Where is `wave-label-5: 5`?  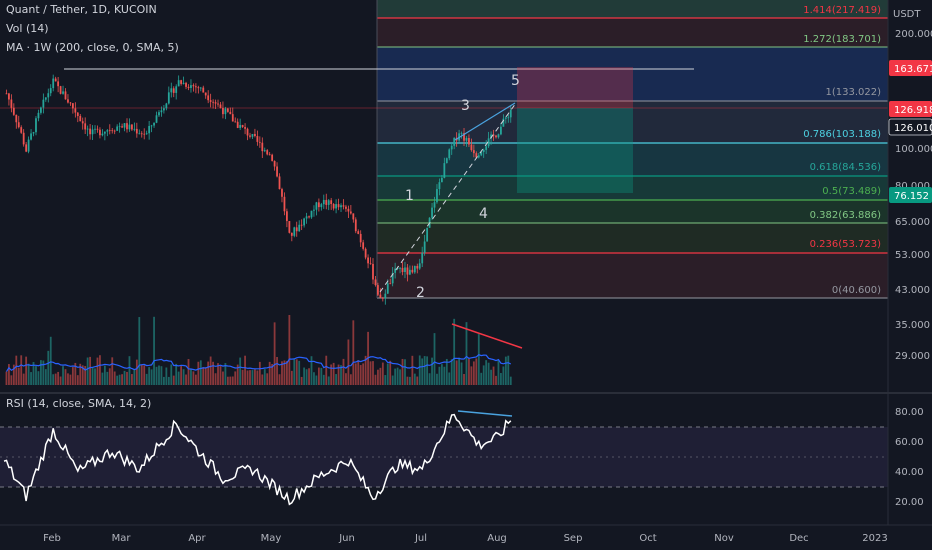
wave-label-5: 5 is located at coordinates (515, 81).